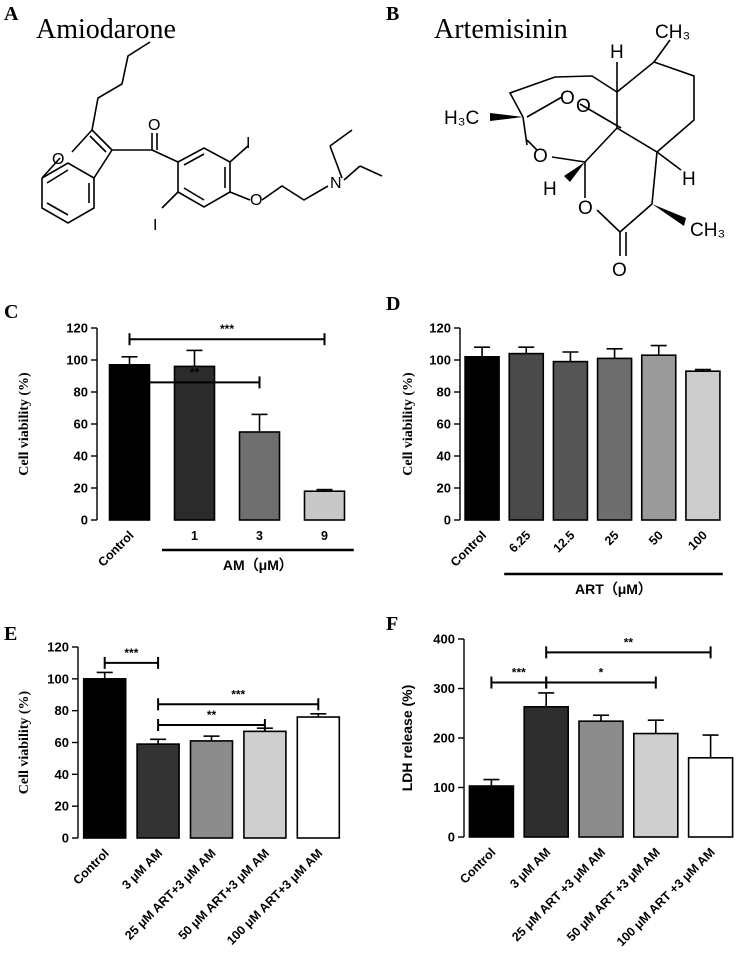 Image resolution: width=750 pixels, height=972 pixels. Describe the element at coordinates (224, 894) in the screenshot. I see `category-label: 50 μM ART+3 μM AM` at that location.